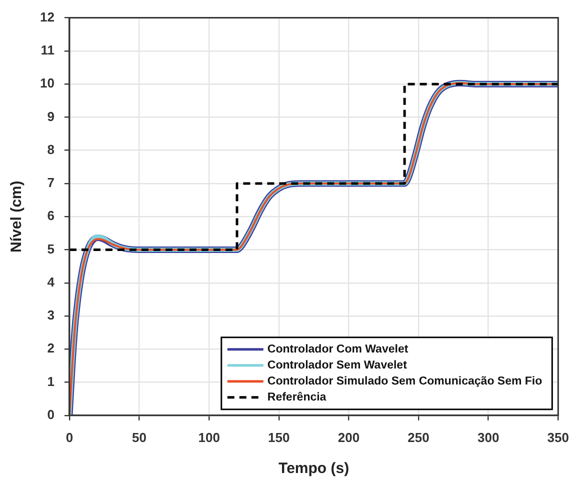  What do you see at coordinates (47, 16) in the screenshot?
I see `y-tick-label: 12` at bounding box center [47, 16].